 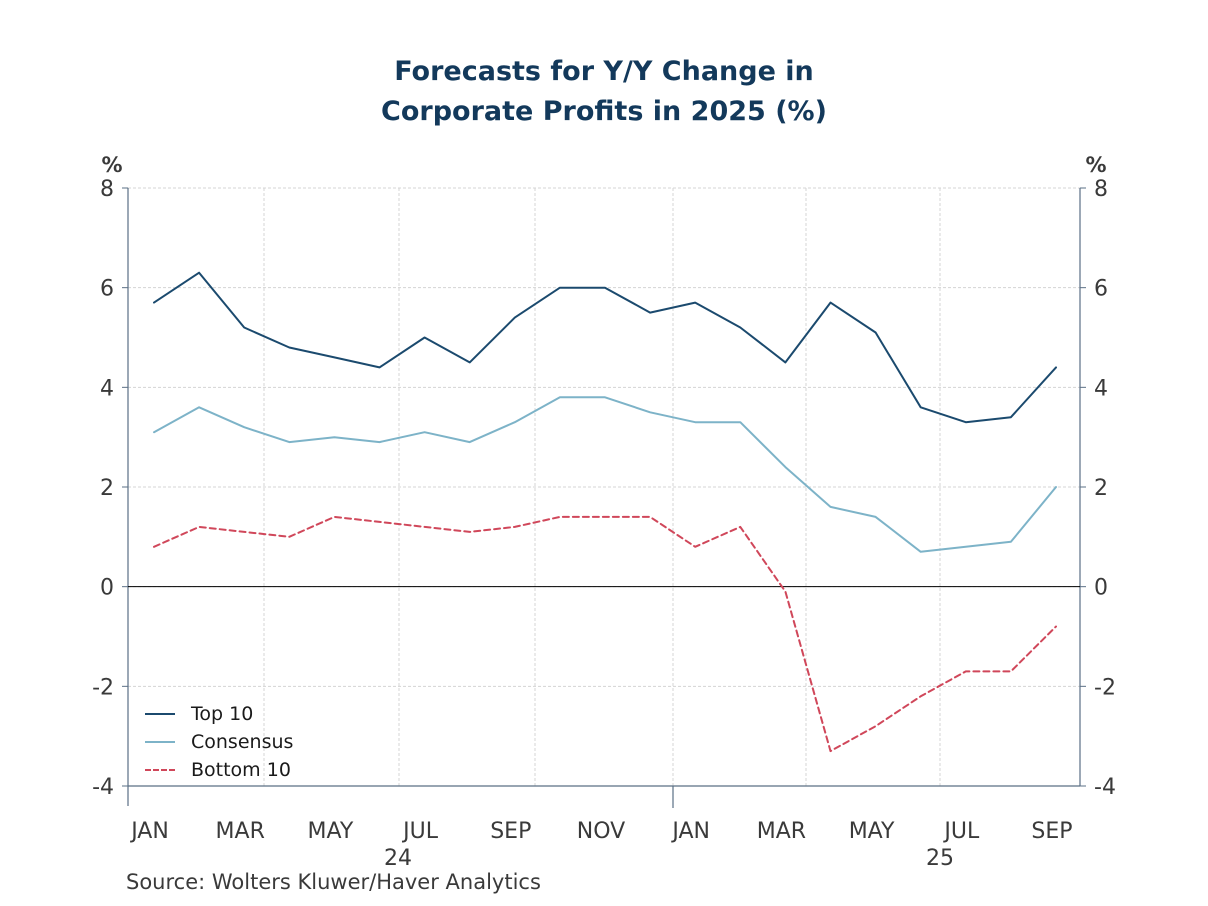 I want to click on right-unit-label: %, so click(x=1095, y=165).